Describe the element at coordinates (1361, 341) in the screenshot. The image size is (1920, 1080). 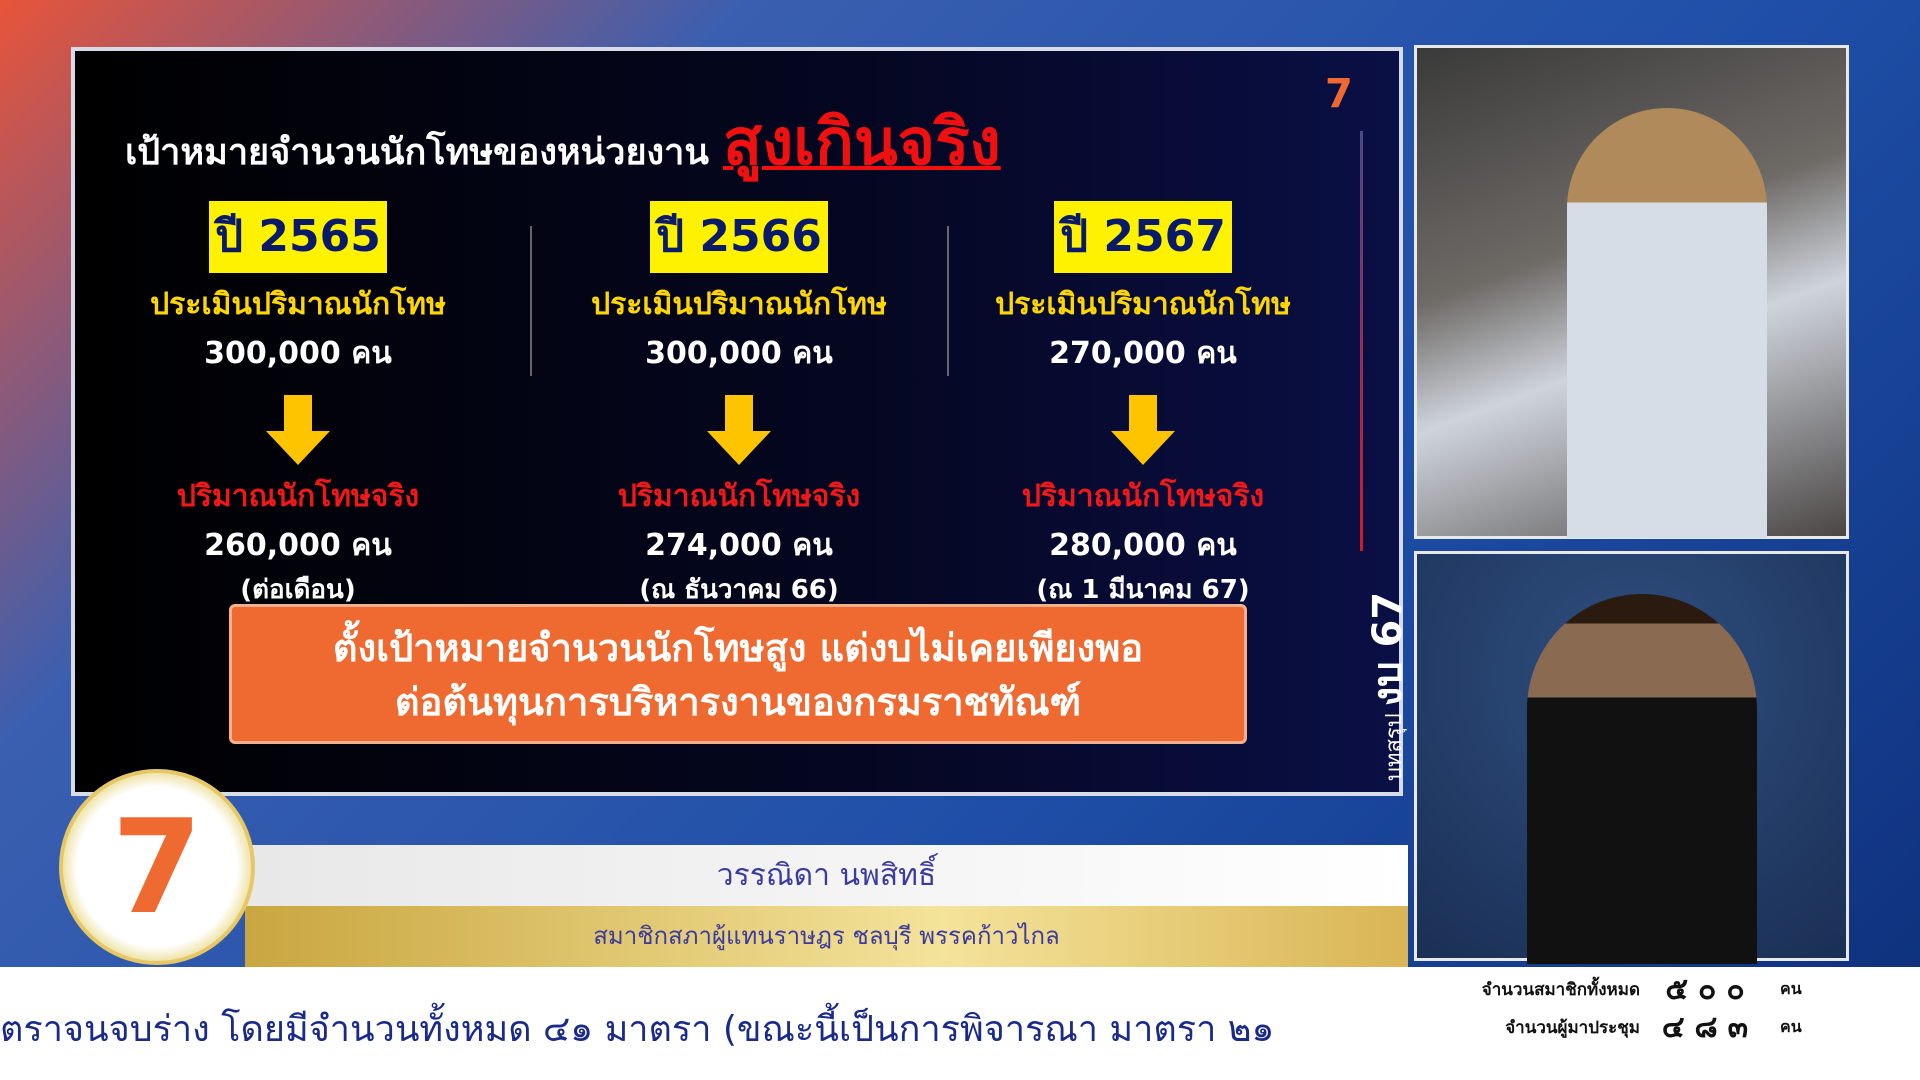
I see `decorative-line` at that location.